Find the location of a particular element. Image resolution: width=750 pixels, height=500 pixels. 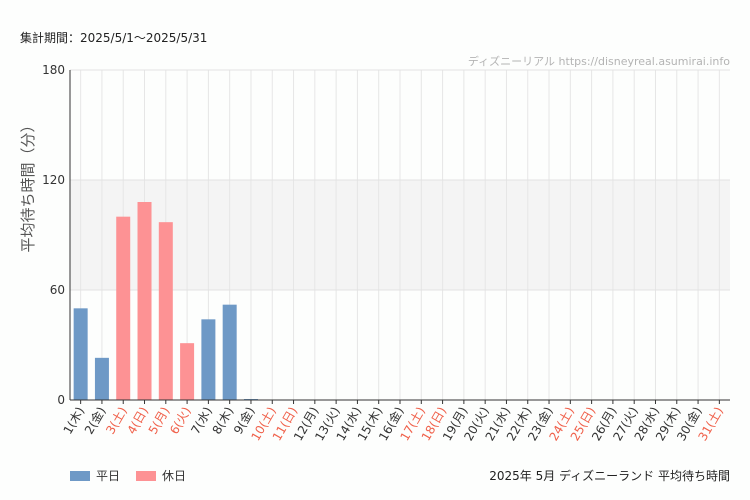

legend-label-weekday: 平日 is located at coordinates (108, 476).